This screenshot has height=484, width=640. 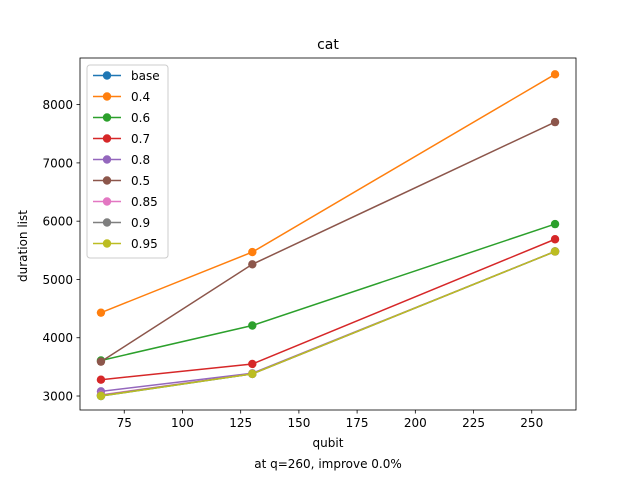 I want to click on x-tick-label: 225, so click(x=473, y=423).